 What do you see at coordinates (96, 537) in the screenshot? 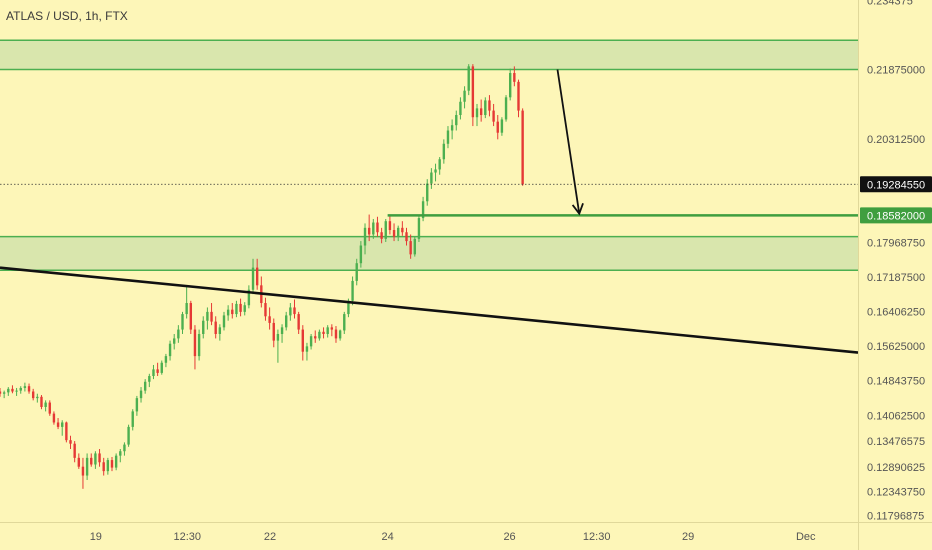
I see `time-tick-label: 19` at bounding box center [96, 537].